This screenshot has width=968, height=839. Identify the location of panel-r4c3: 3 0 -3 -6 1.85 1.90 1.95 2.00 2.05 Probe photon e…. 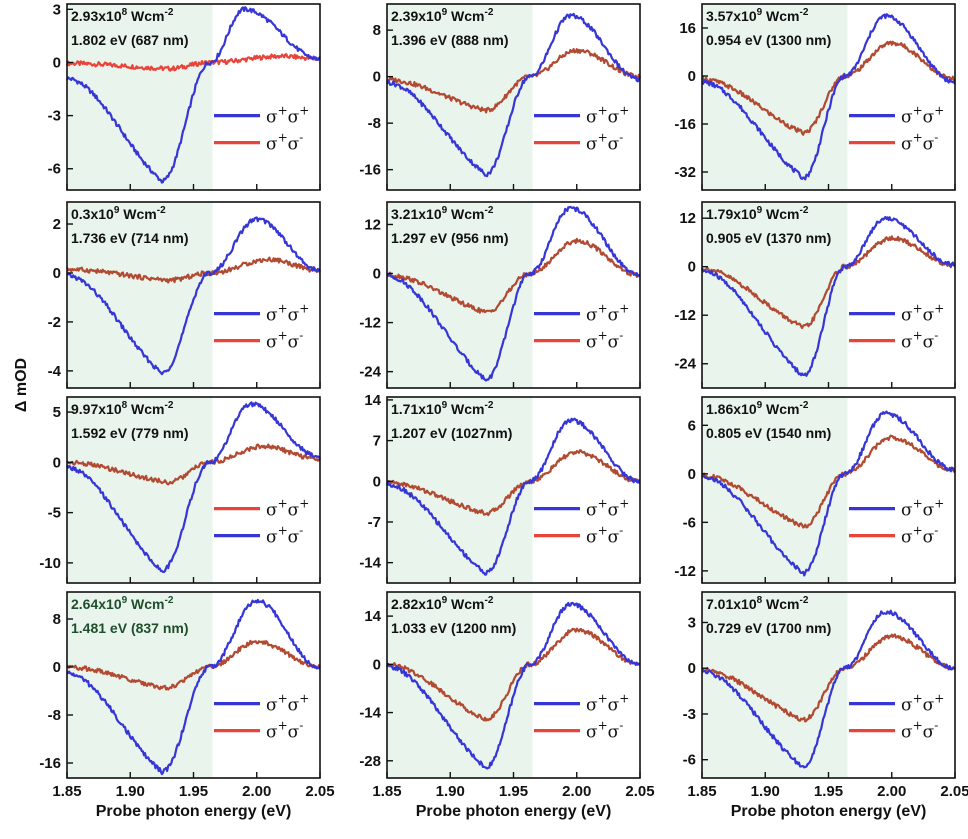
(825, 705).